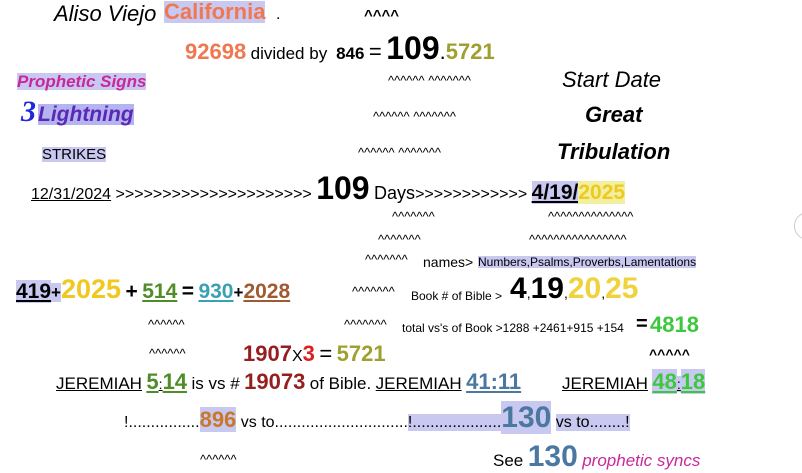  What do you see at coordinates (166, 324) in the screenshot?
I see `carets-row11-a: ^^^^^^` at bounding box center [166, 324].